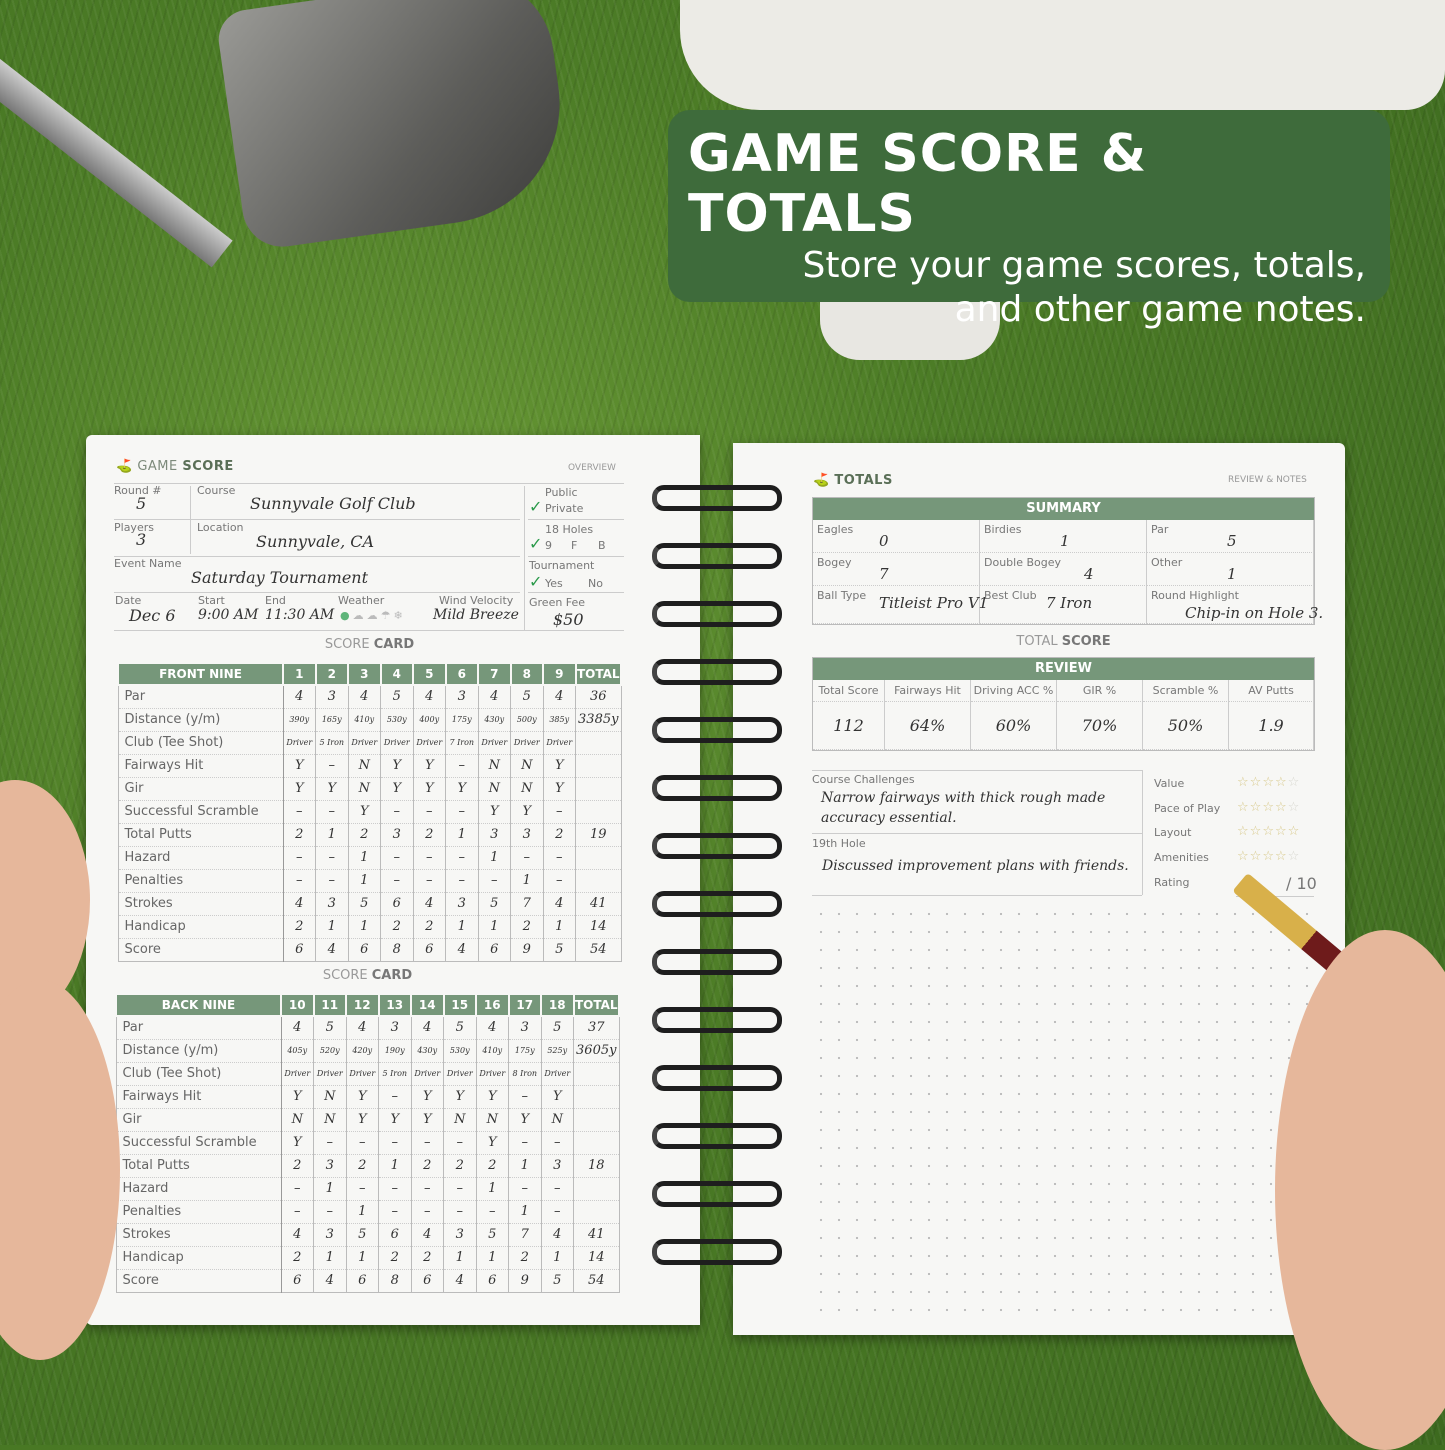  What do you see at coordinates (1271, 726) in the screenshot?
I see `review-value: 1.9` at bounding box center [1271, 726].